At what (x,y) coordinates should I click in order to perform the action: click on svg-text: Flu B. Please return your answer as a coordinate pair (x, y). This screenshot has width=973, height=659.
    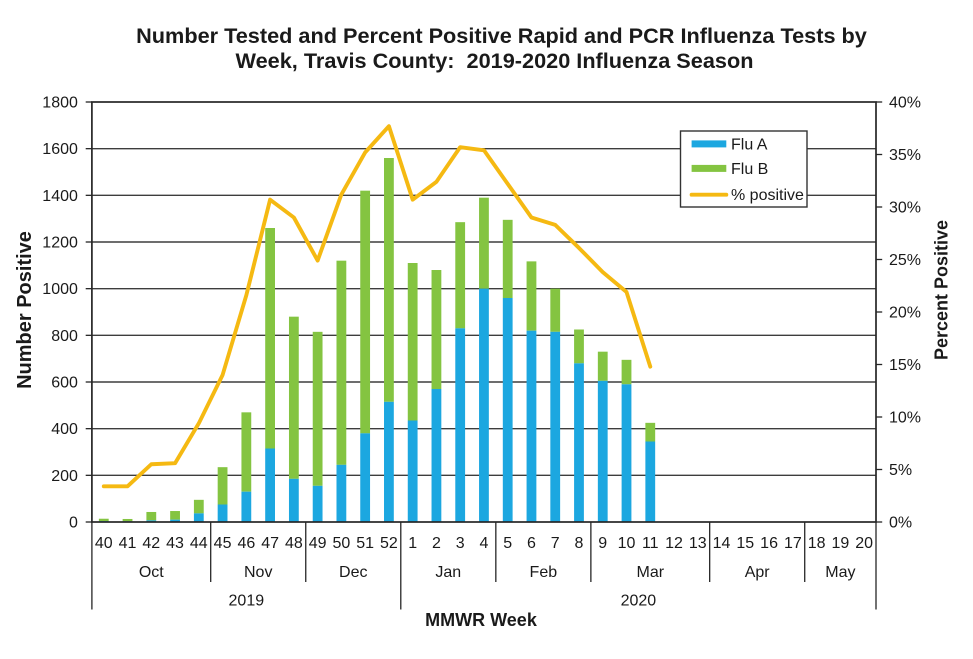
    Looking at the image, I should click on (749, 169).